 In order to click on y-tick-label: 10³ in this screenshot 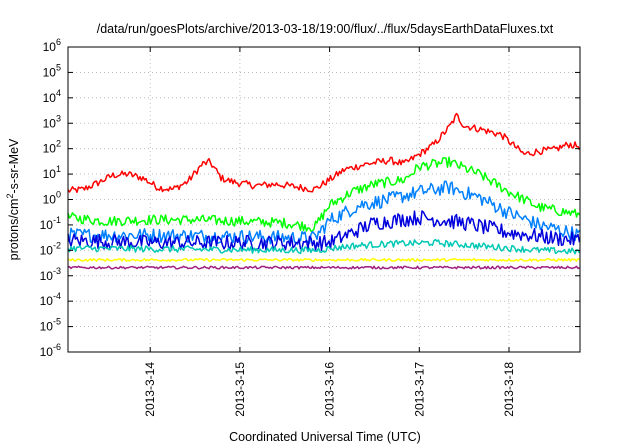, I will do `click(52, 121)`.